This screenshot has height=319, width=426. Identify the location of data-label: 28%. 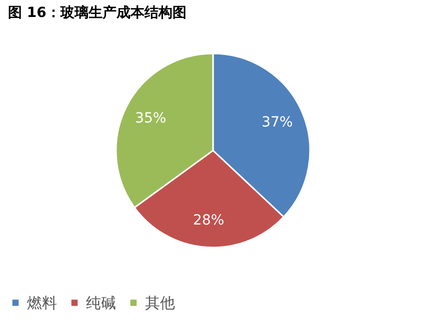
(208, 220).